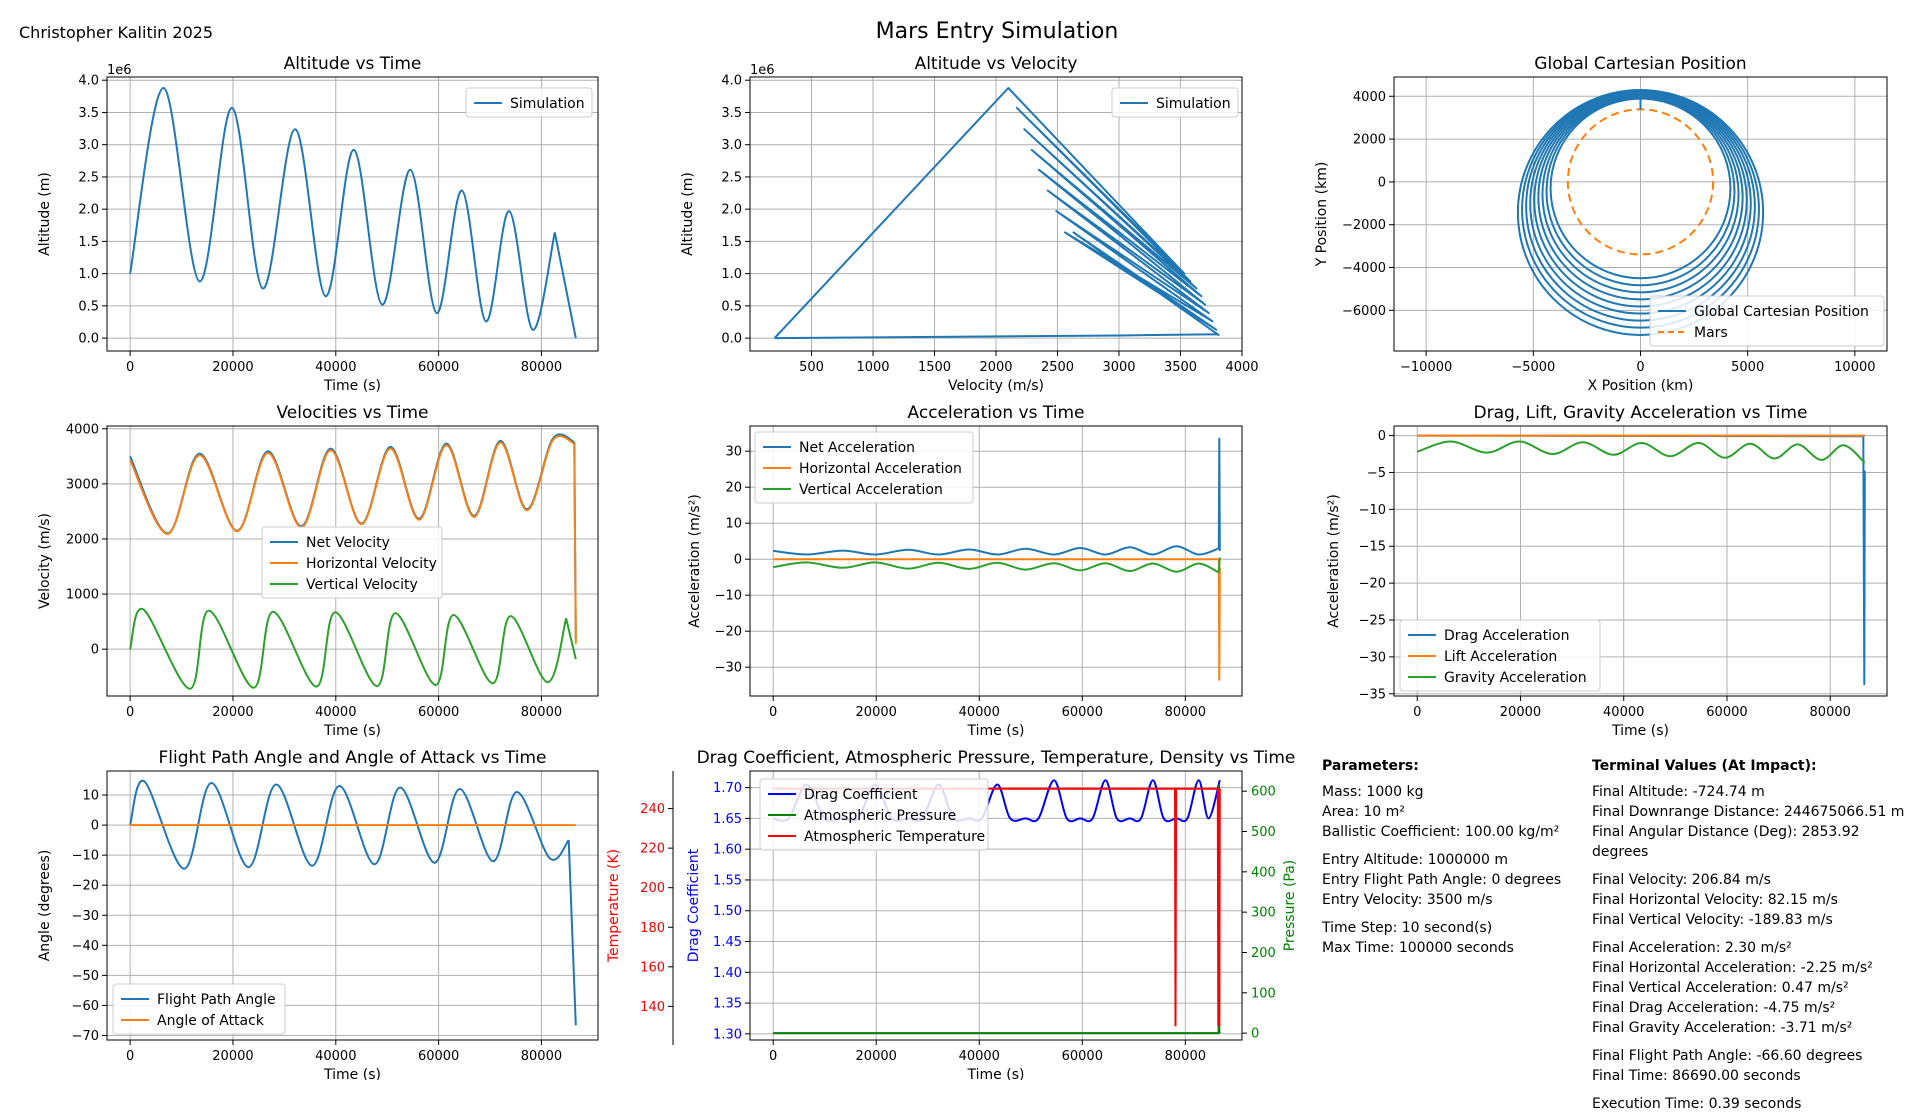 Image resolution: width=1920 pixels, height=1114 pixels. Describe the element at coordinates (211, 1021) in the screenshot. I see `legend-label: Angle of Attack` at that location.